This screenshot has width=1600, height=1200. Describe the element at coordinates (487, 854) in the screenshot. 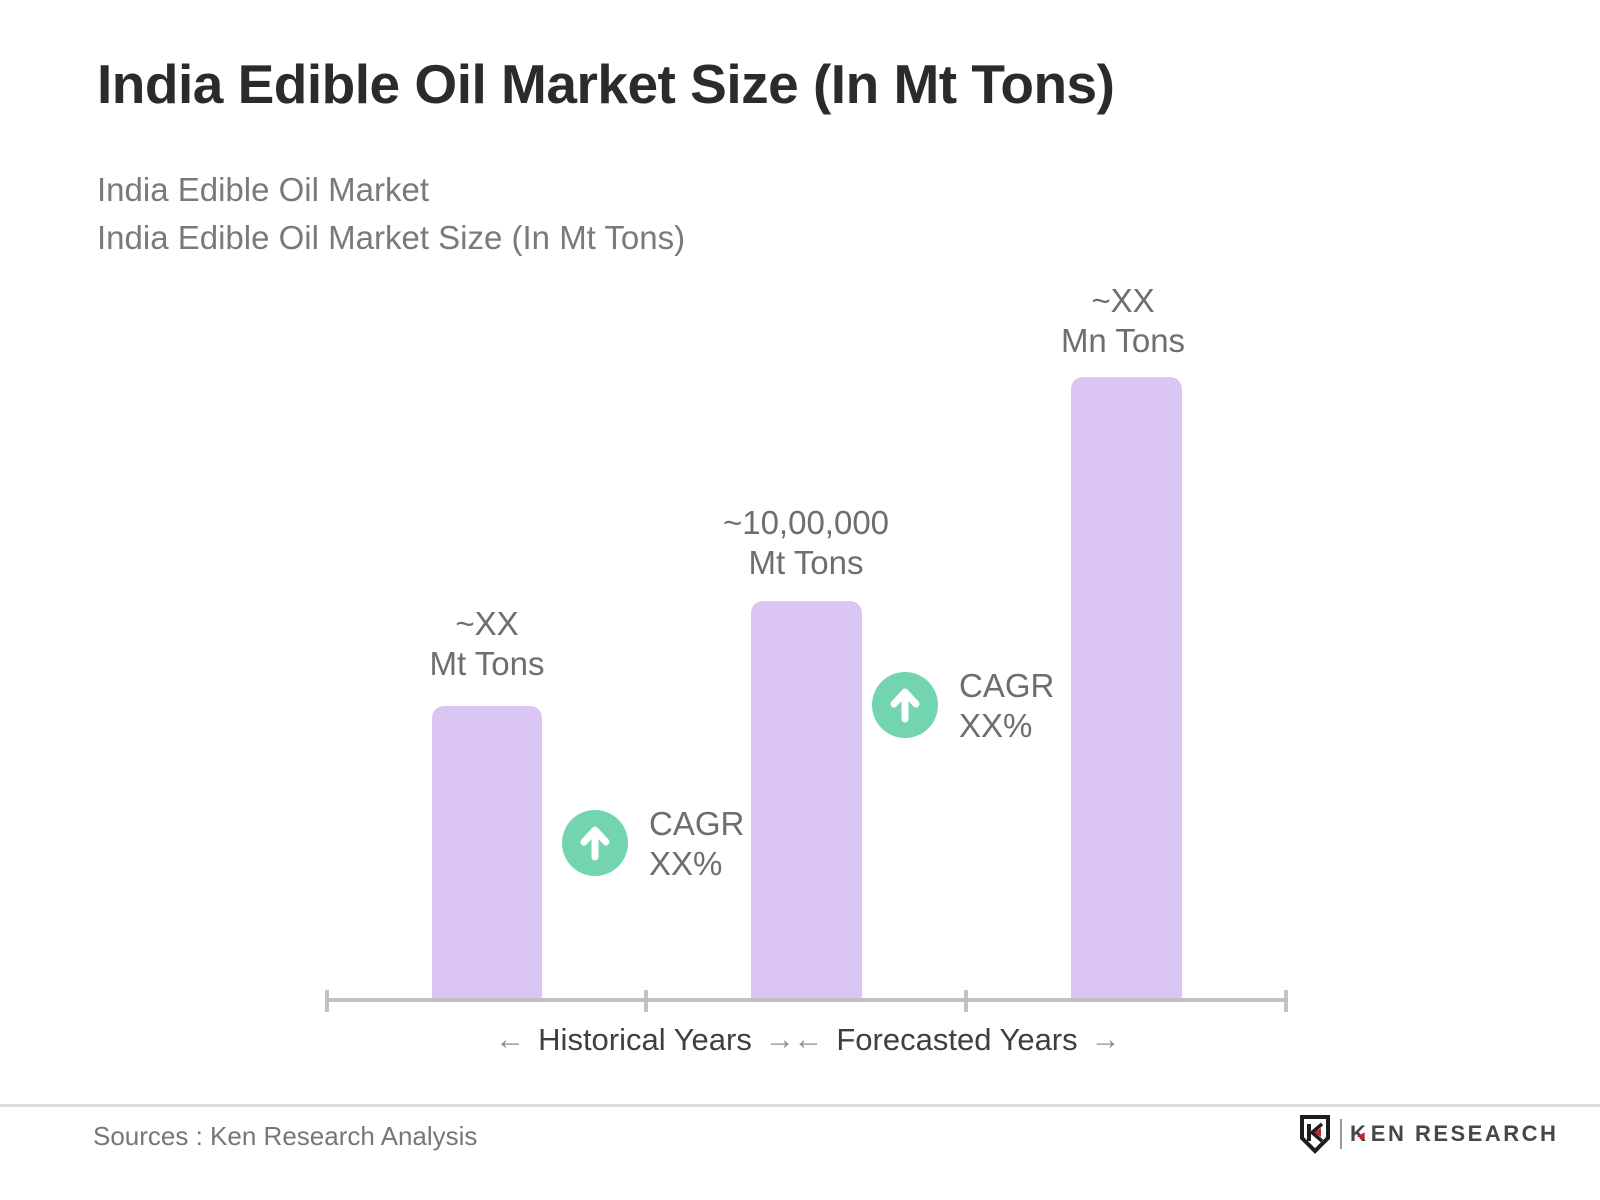

I see `bar-historical-start` at that location.